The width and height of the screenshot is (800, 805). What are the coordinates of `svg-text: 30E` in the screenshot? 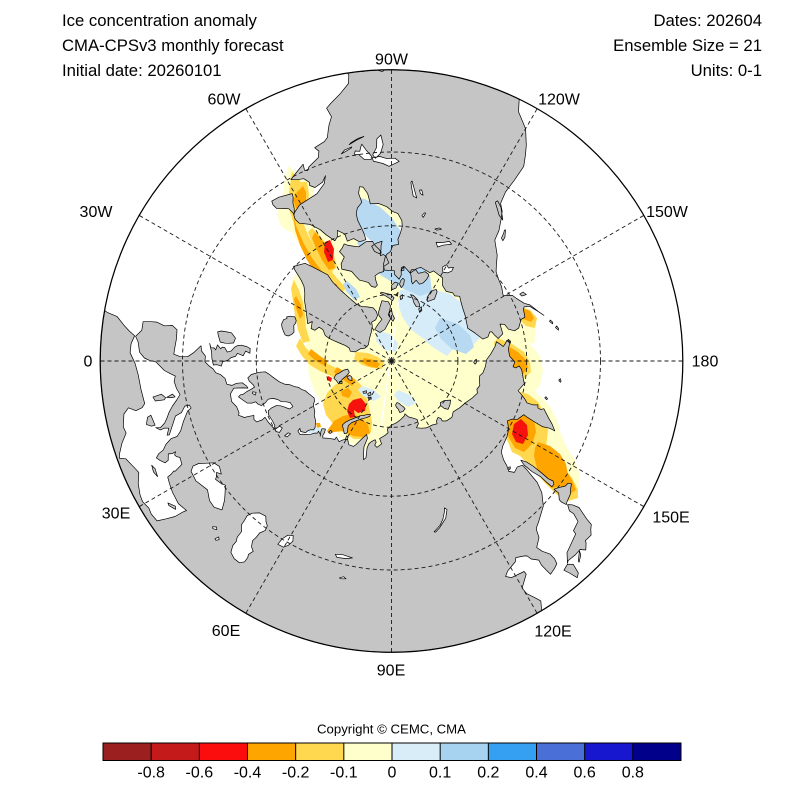 It's located at (116, 514).